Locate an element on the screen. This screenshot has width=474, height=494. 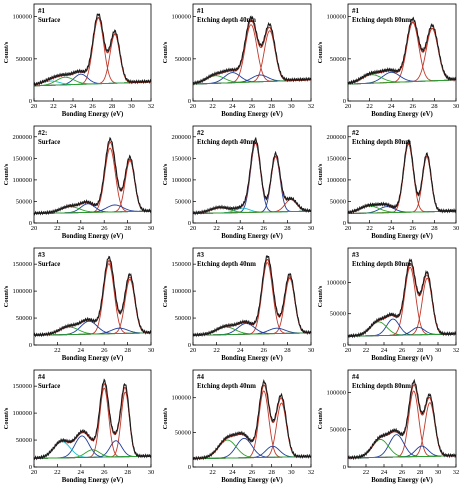
sample-label: #2 is located at coordinates (201, 133).